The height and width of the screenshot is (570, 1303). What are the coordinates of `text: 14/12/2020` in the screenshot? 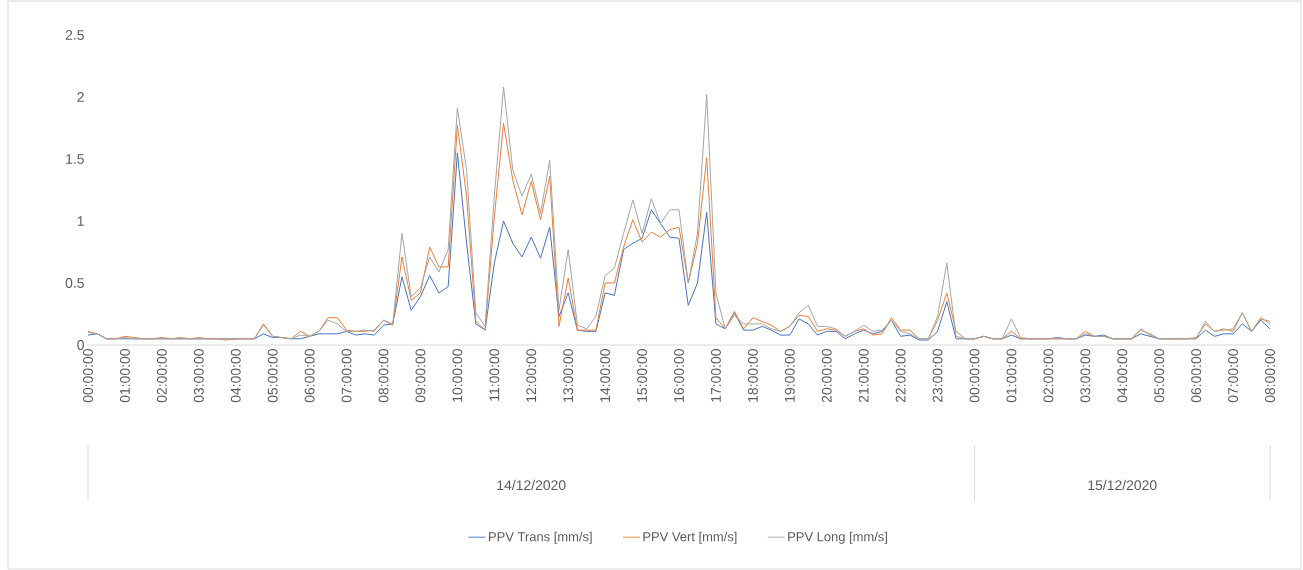 It's located at (531, 485).